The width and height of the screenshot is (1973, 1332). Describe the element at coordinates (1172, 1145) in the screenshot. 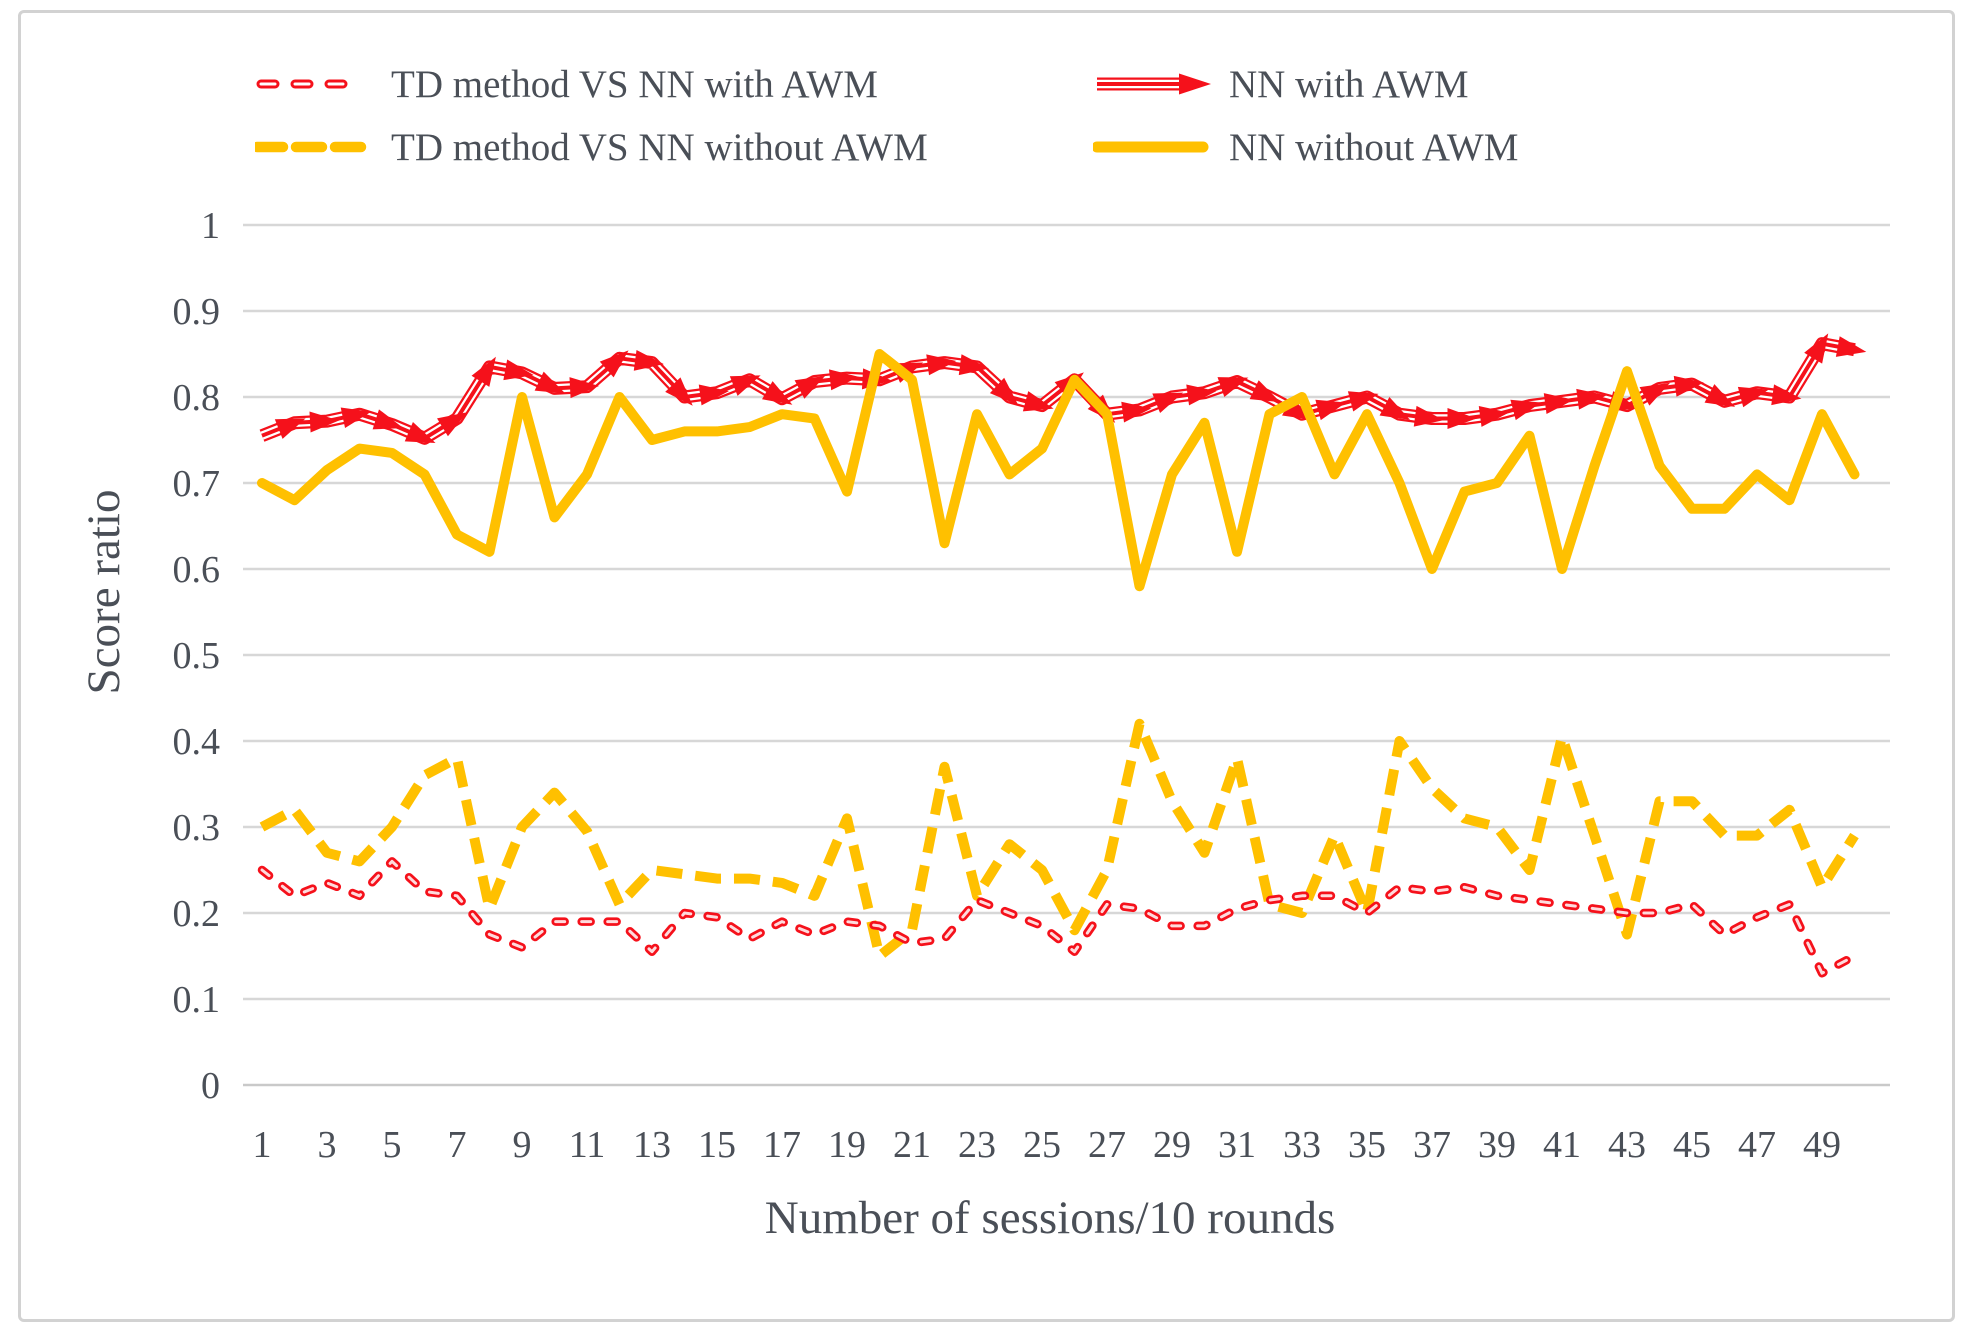

I see `x-tick-label: 29` at that location.